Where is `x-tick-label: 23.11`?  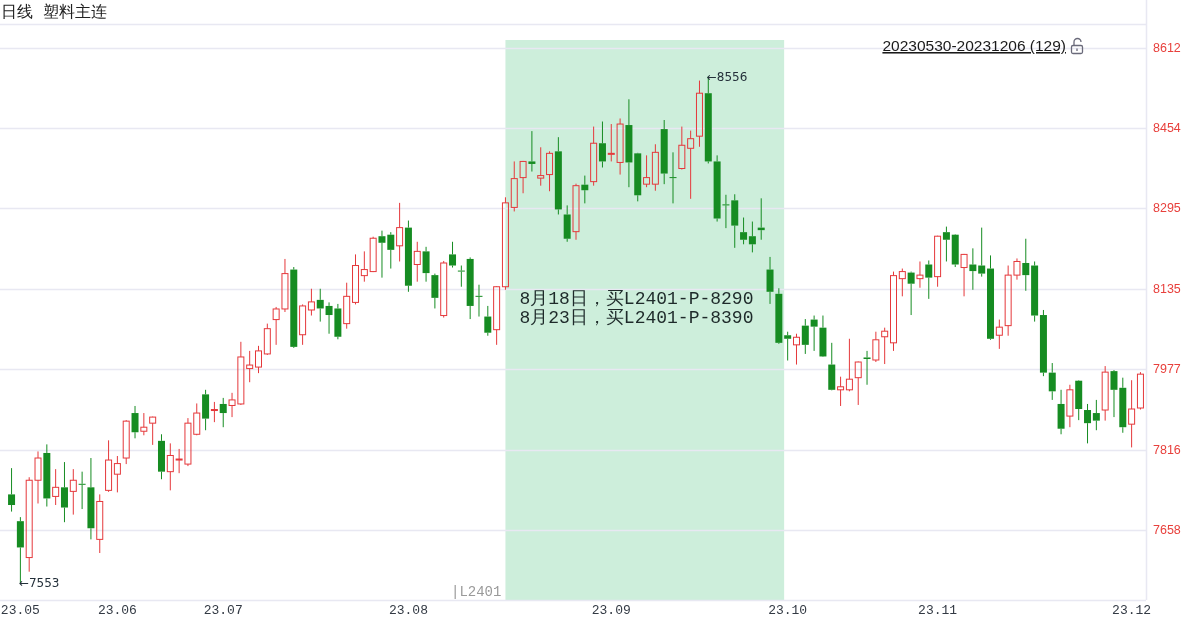 x-tick-label: 23.11 is located at coordinates (938, 610).